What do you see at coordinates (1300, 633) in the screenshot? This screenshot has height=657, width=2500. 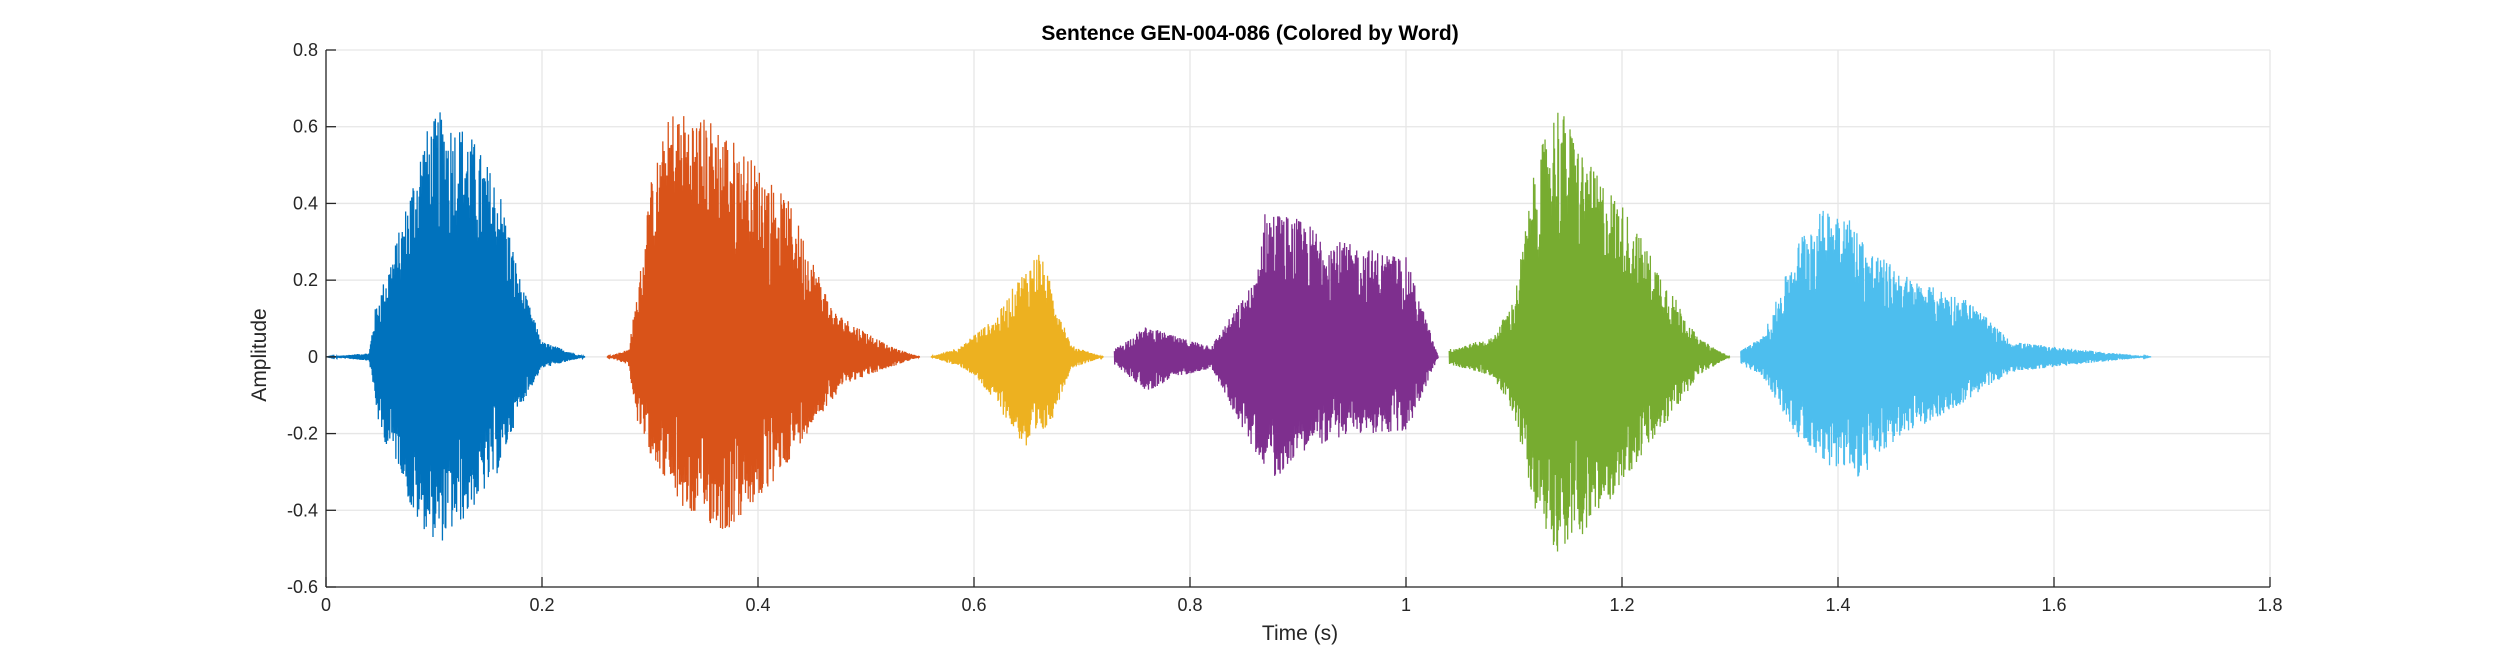 I see `x-axis-label: Time (s)` at bounding box center [1300, 633].